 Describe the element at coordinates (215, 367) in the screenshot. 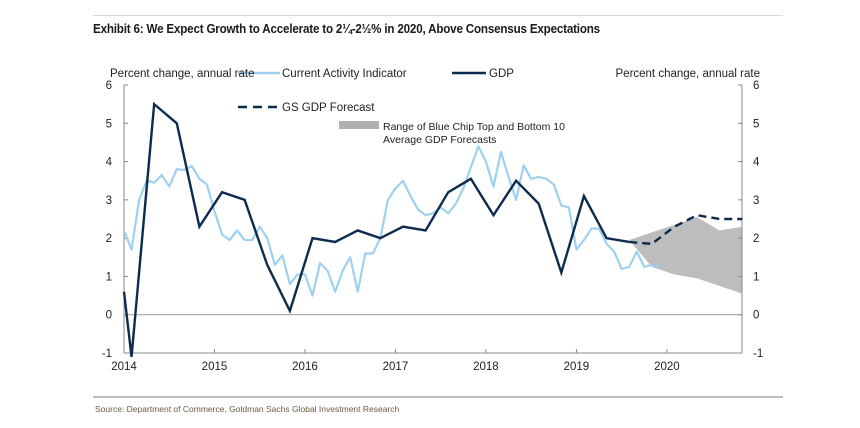

I see `x-tick-label: 2015` at that location.